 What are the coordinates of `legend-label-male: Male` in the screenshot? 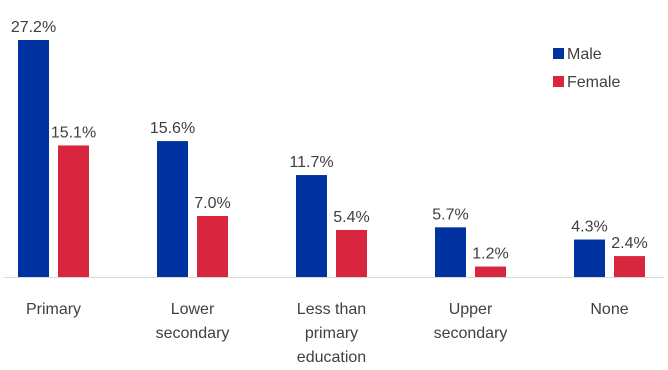 It's located at (584, 54).